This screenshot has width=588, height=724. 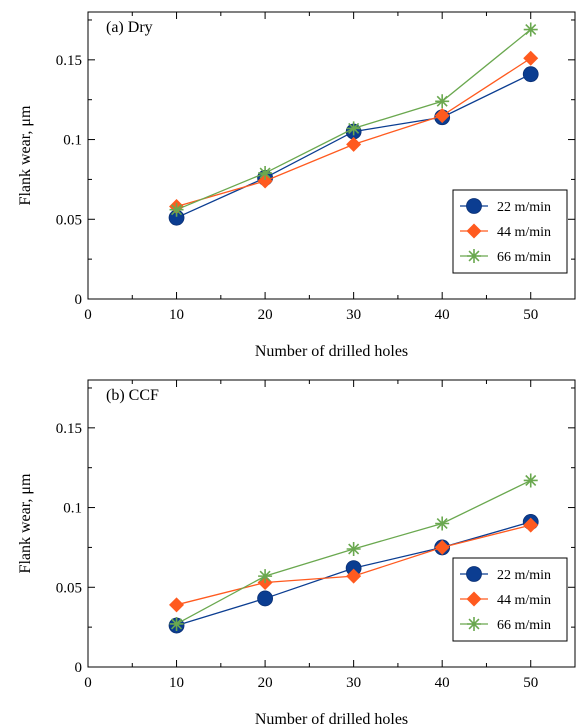 What do you see at coordinates (132, 395) in the screenshot?
I see `panel-label: (b) CCF` at bounding box center [132, 395].